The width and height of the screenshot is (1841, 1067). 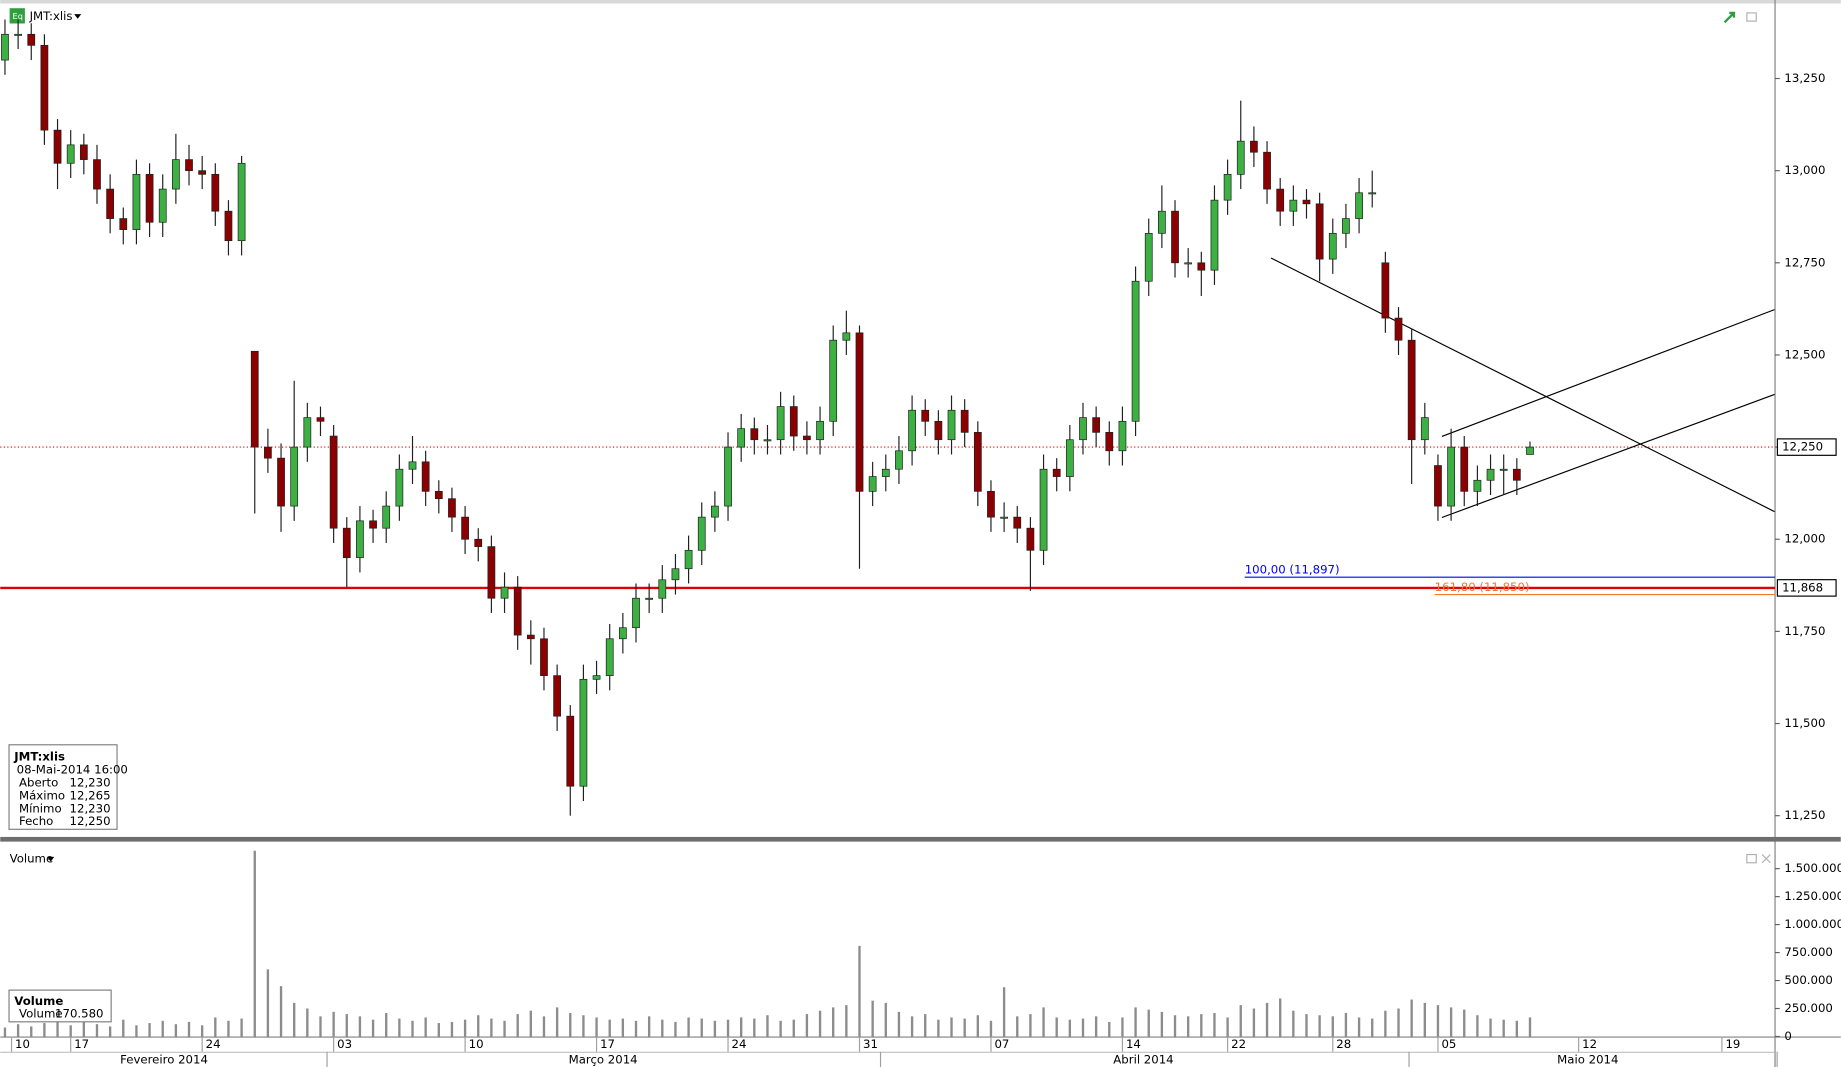 I want to click on info-value: 12,265, so click(x=90, y=795).